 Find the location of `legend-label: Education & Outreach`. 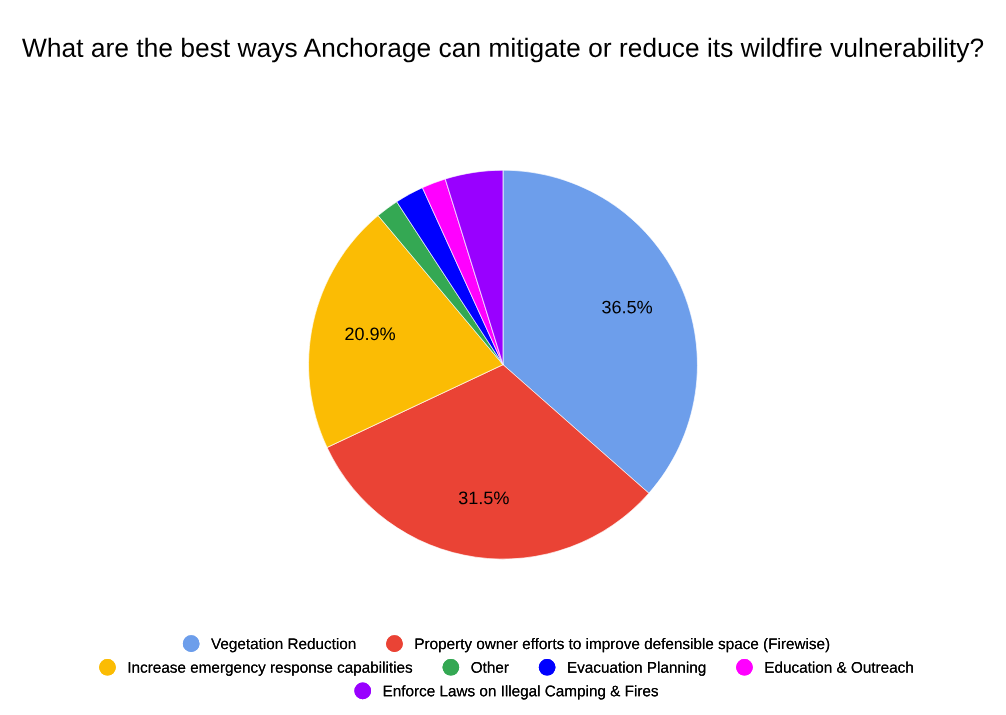

legend-label: Education & Outreach is located at coordinates (839, 667).